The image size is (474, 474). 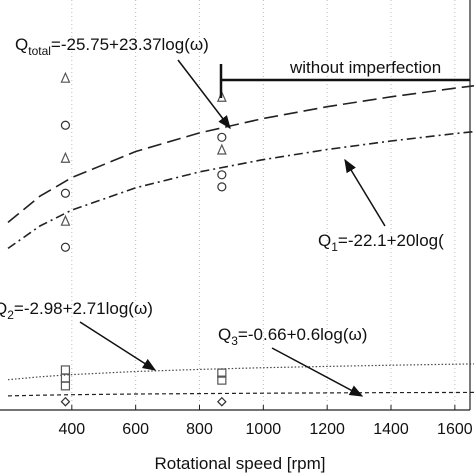 I want to click on annotation: Q3=-0.66+0.6log(ω), so click(x=292, y=336).